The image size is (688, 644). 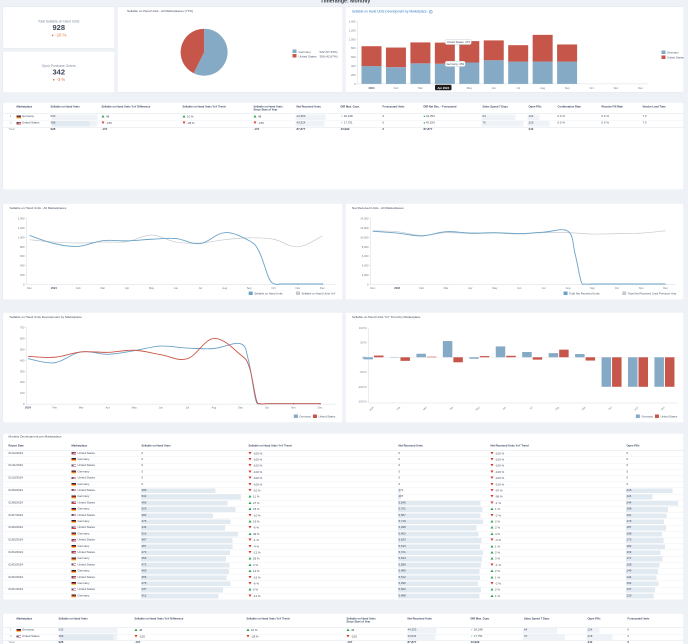 I want to click on svg-text: 2,000, so click(x=365, y=275).